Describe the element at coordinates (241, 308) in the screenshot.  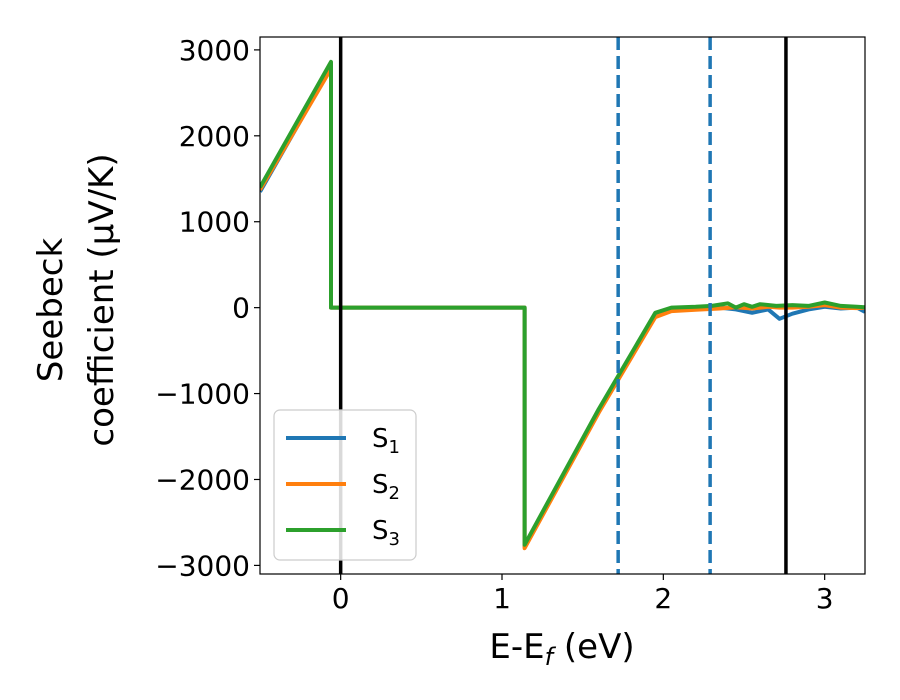
I see `y-tick-label: 0` at that location.